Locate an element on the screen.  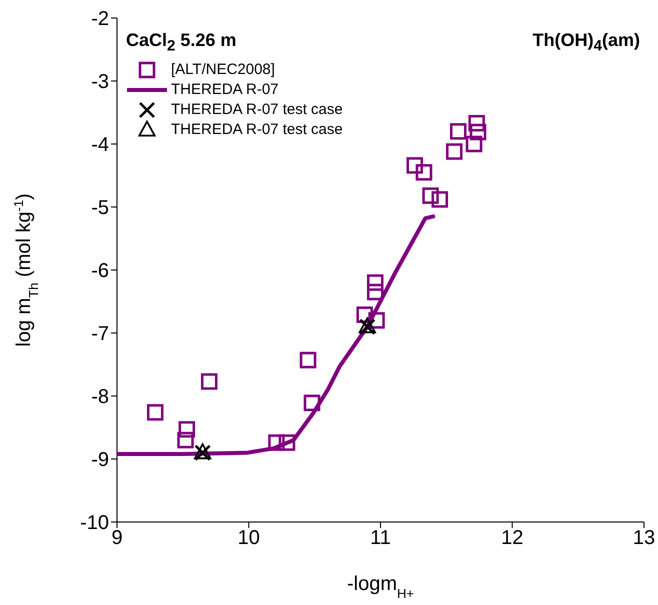
y-tick-label: -8 is located at coordinates (100, 397).